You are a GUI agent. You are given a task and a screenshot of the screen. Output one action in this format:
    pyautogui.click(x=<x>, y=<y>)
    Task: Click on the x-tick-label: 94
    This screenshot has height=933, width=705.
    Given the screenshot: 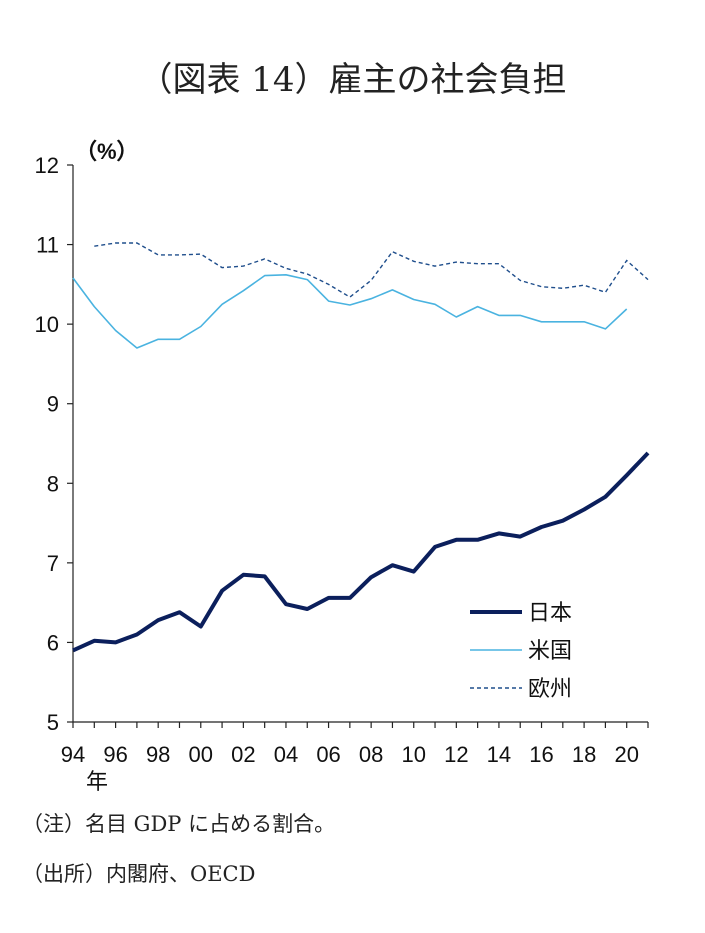 What is the action you would take?
    pyautogui.click(x=73, y=754)
    